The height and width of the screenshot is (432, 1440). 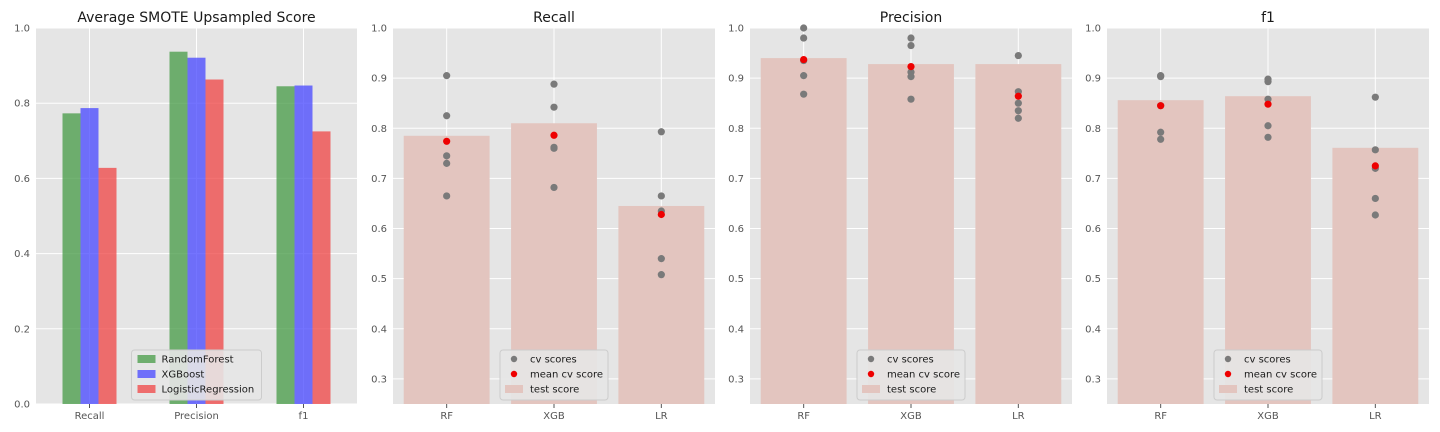 What do you see at coordinates (198, 360) in the screenshot?
I see `legend-label: RandomForest` at bounding box center [198, 360].